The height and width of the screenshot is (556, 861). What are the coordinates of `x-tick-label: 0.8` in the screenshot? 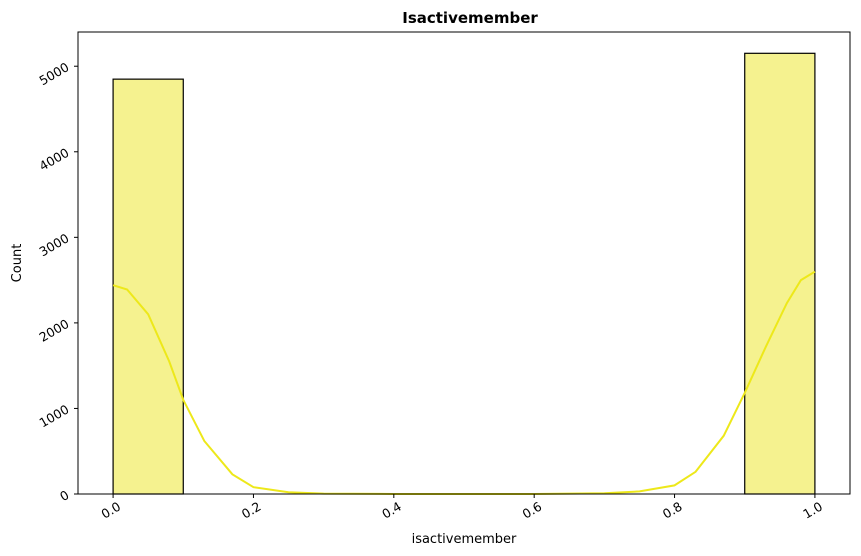 It's located at (672, 510).